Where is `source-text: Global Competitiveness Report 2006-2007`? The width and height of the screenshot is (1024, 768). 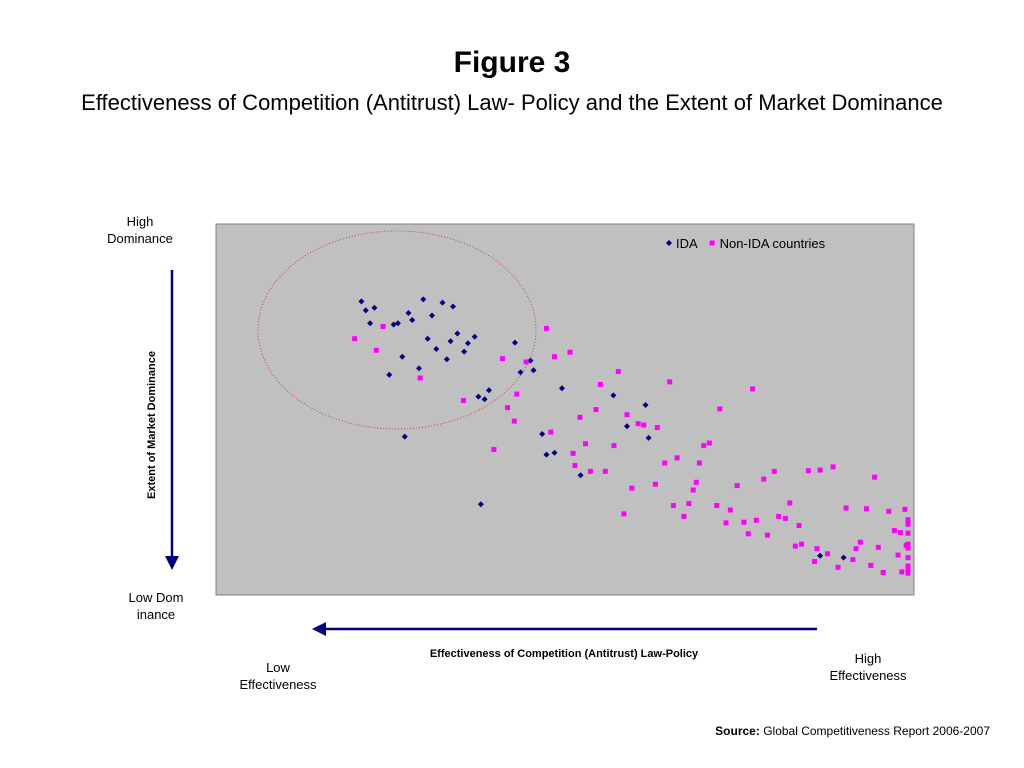
source-text: Global Competitiveness Report 2006-2007 is located at coordinates (876, 731).